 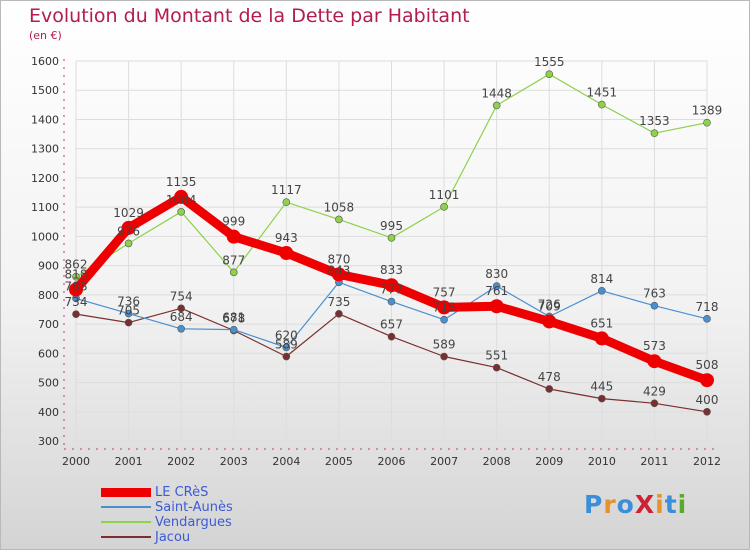 What do you see at coordinates (45, 149) in the screenshot?
I see `y-tick-label: 1300` at bounding box center [45, 149].